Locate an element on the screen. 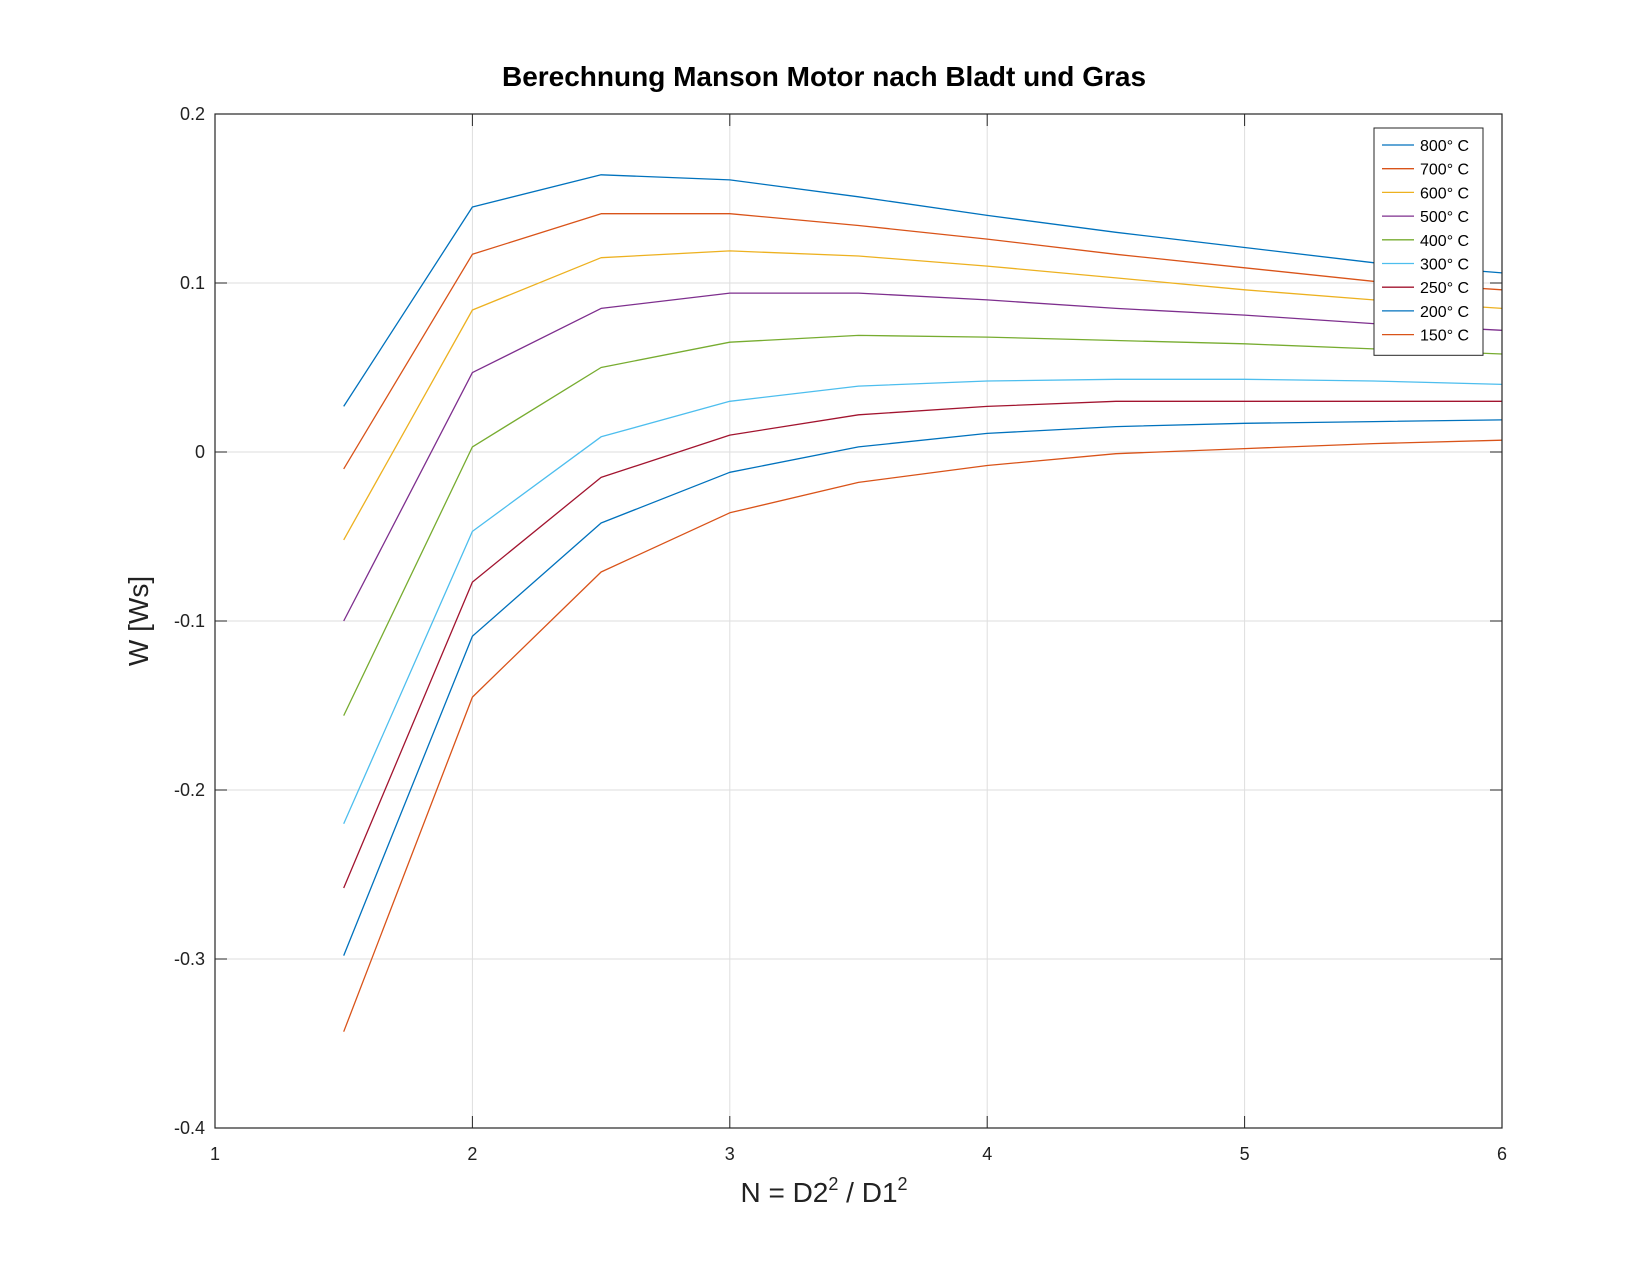 Image resolution: width=1651 pixels, height=1275 pixels. y-tick-label: -0.4 is located at coordinates (189, 1128).